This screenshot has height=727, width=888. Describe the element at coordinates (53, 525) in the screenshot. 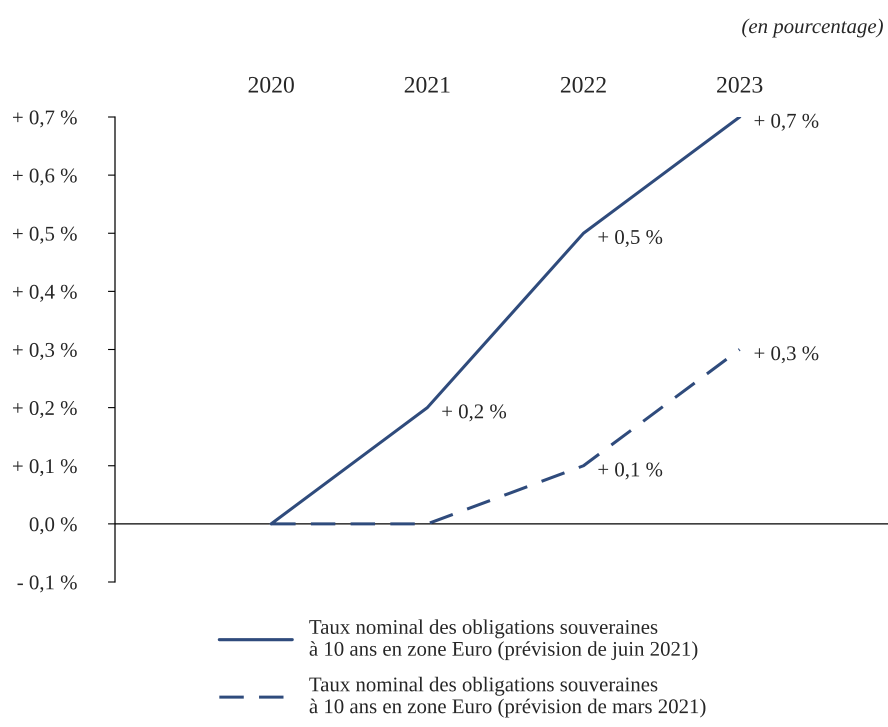

I see `y-tick-label: 0,0 %` at that location.